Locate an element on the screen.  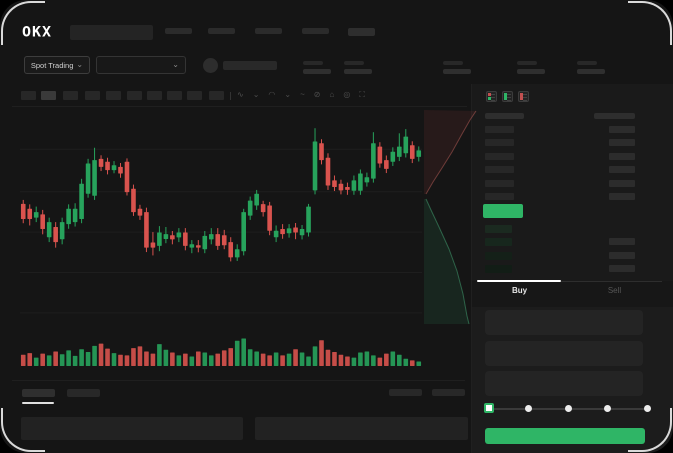
volume-bars is located at coordinates (221, 351).